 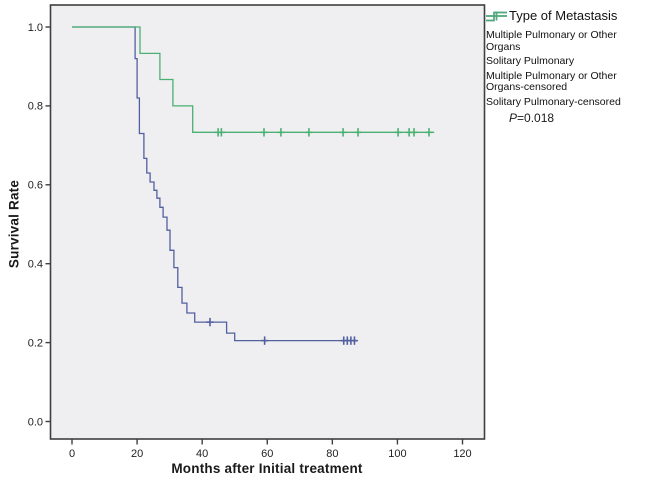 What do you see at coordinates (332, 454) in the screenshot?
I see `x-tick-label: 80` at bounding box center [332, 454].